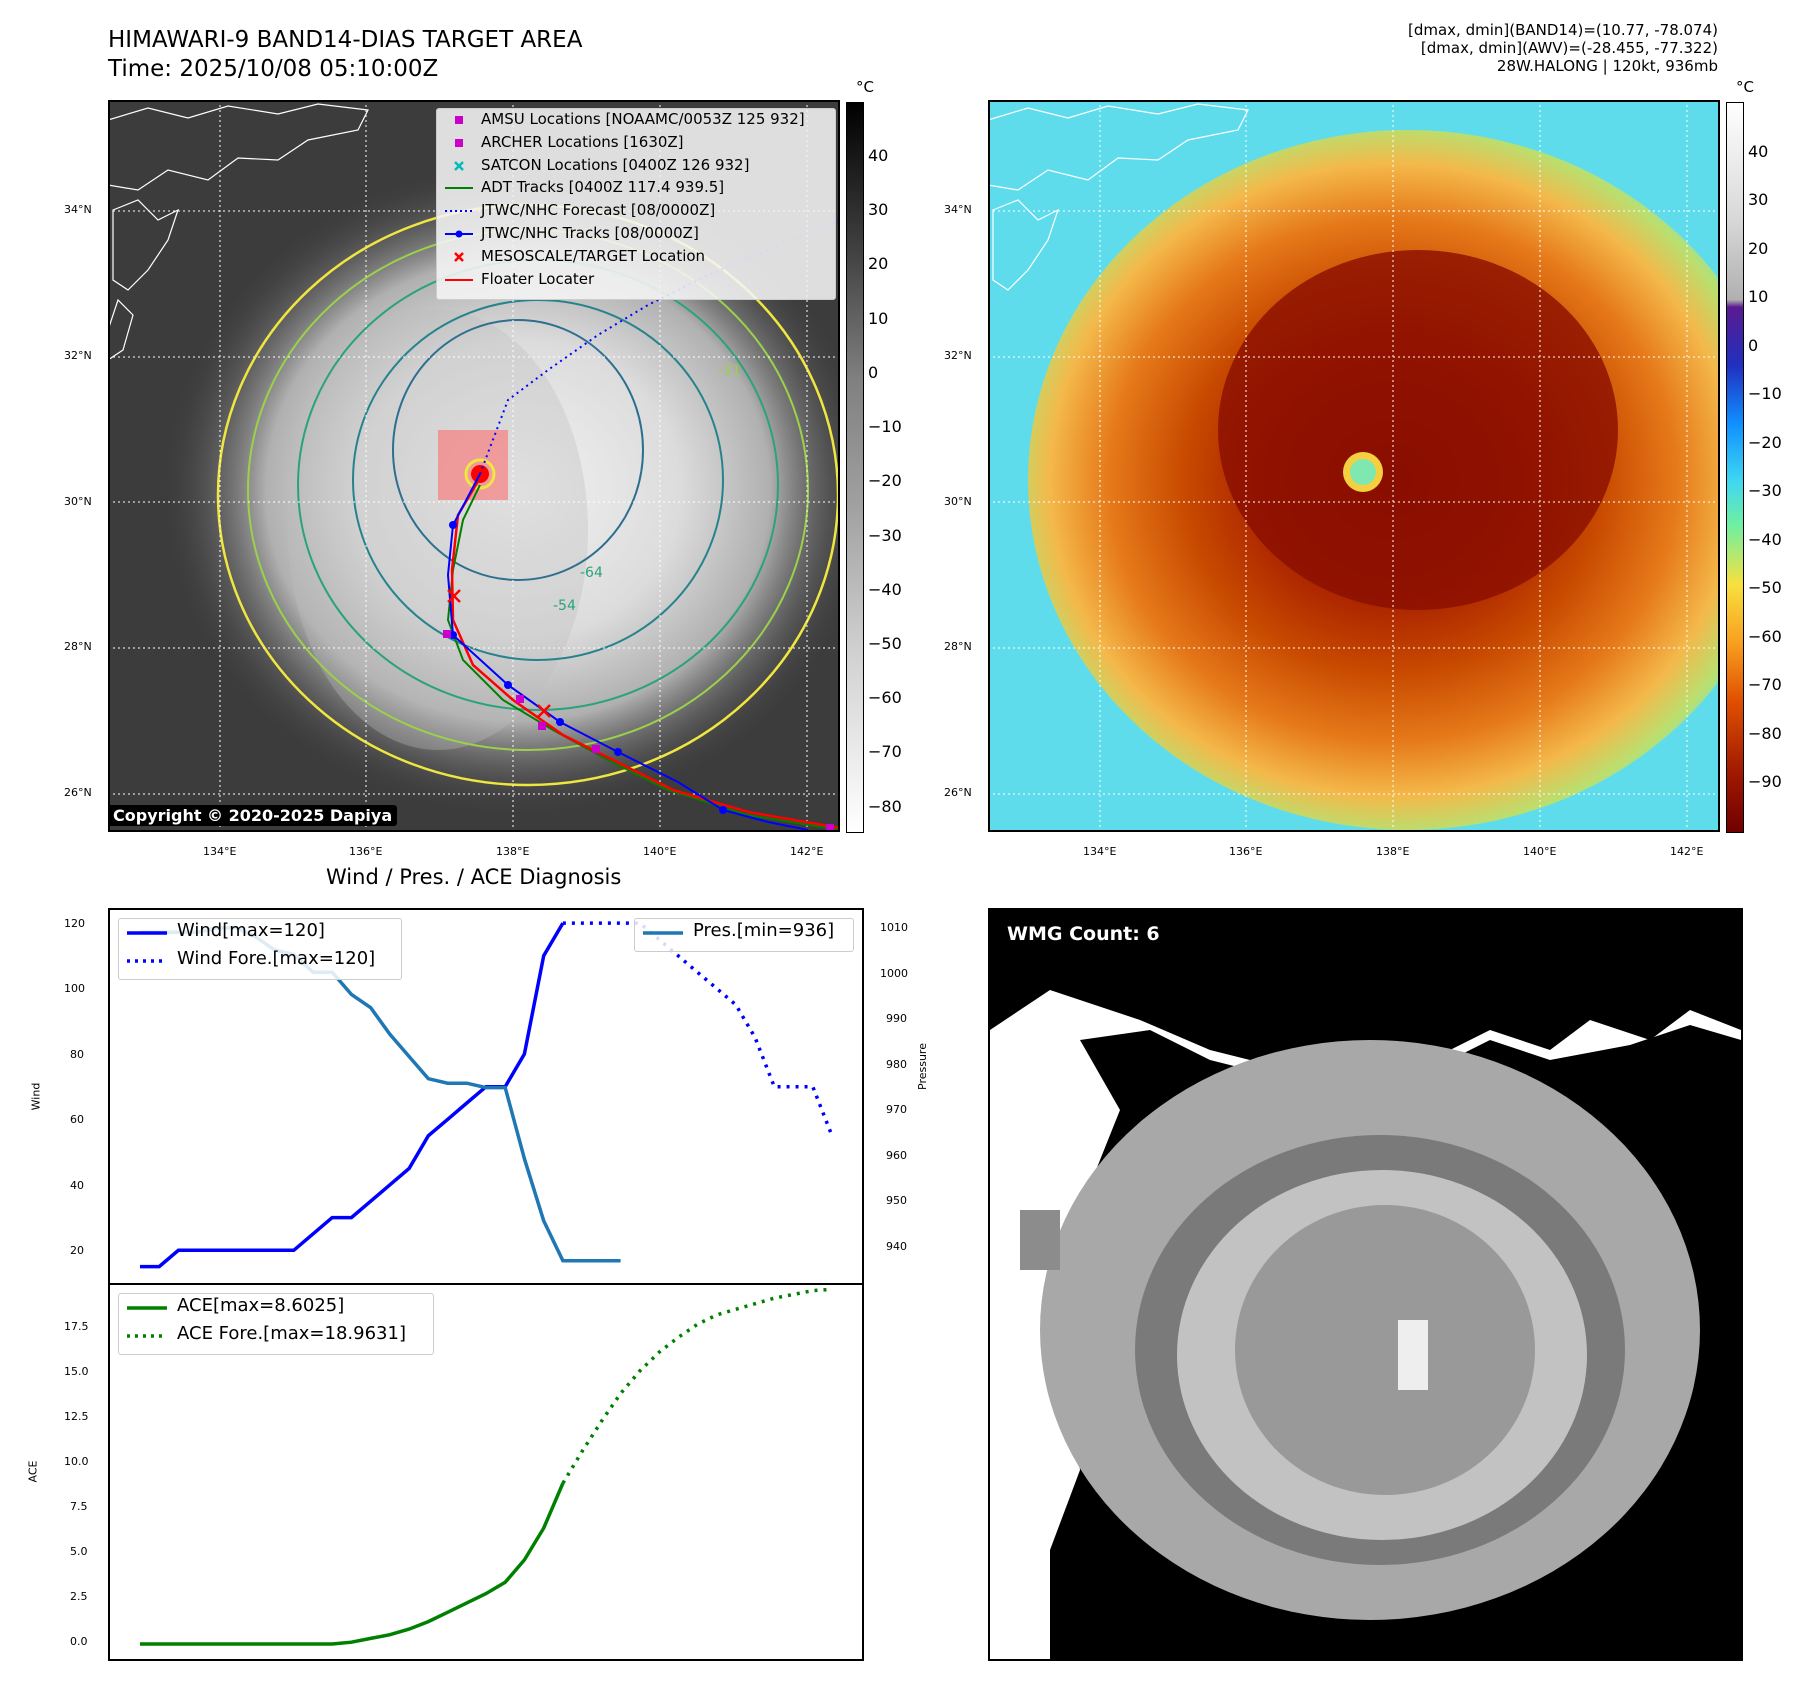 This screenshot has height=1690, width=1801. I want to click on contour-label-64: -64, so click(591, 573).